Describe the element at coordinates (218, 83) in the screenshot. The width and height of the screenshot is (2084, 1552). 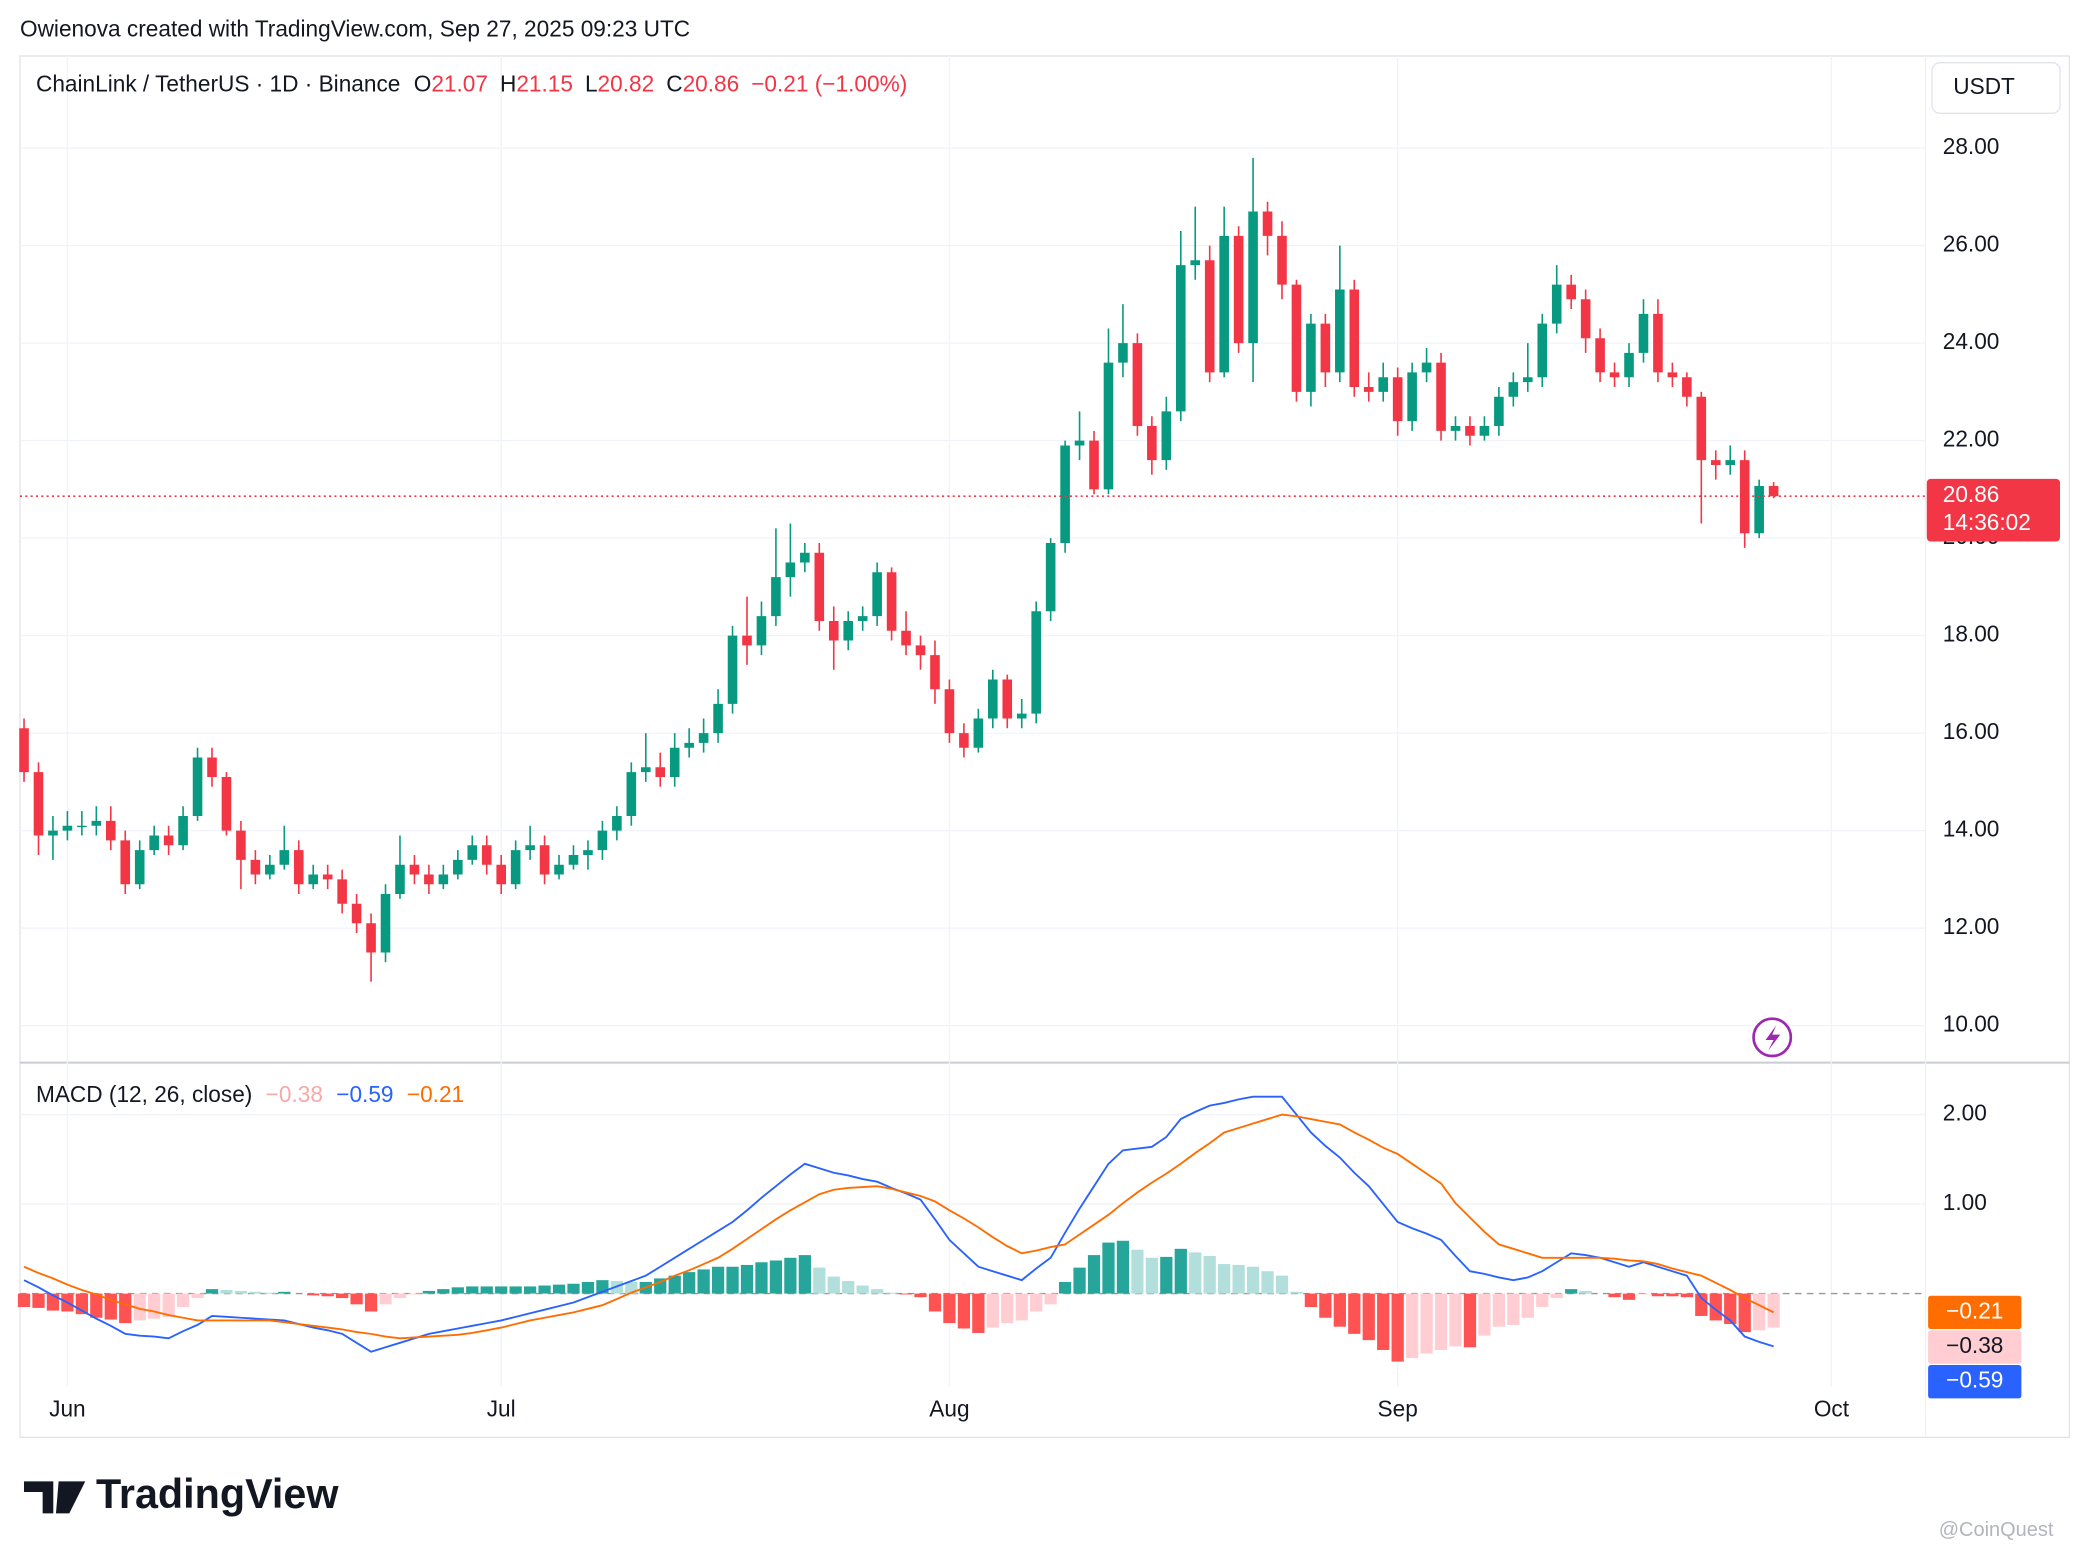
I see `symbol: ChainLink / TetherUS · 1D · Binance` at that location.